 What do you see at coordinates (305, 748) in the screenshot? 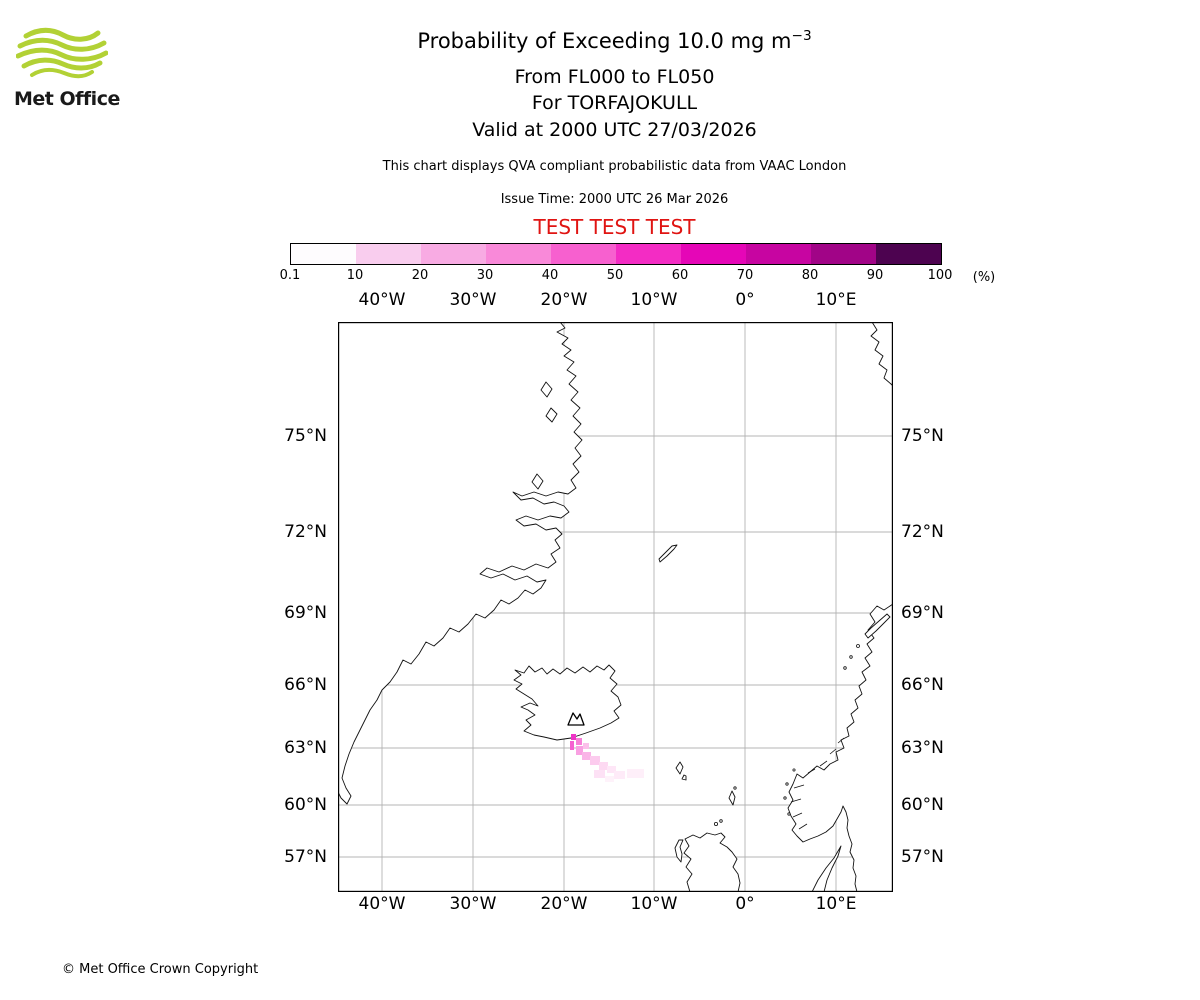
I see `lat-label-left-63°N: 63°N` at bounding box center [305, 748].